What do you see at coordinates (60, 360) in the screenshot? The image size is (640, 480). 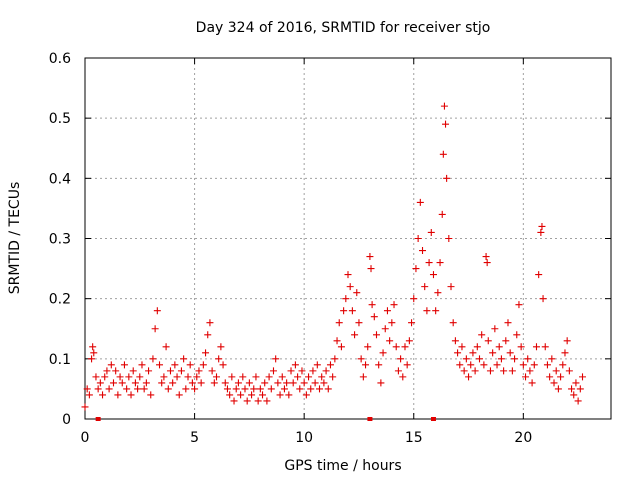 I see `y-tick-label: 0.1` at bounding box center [60, 360].